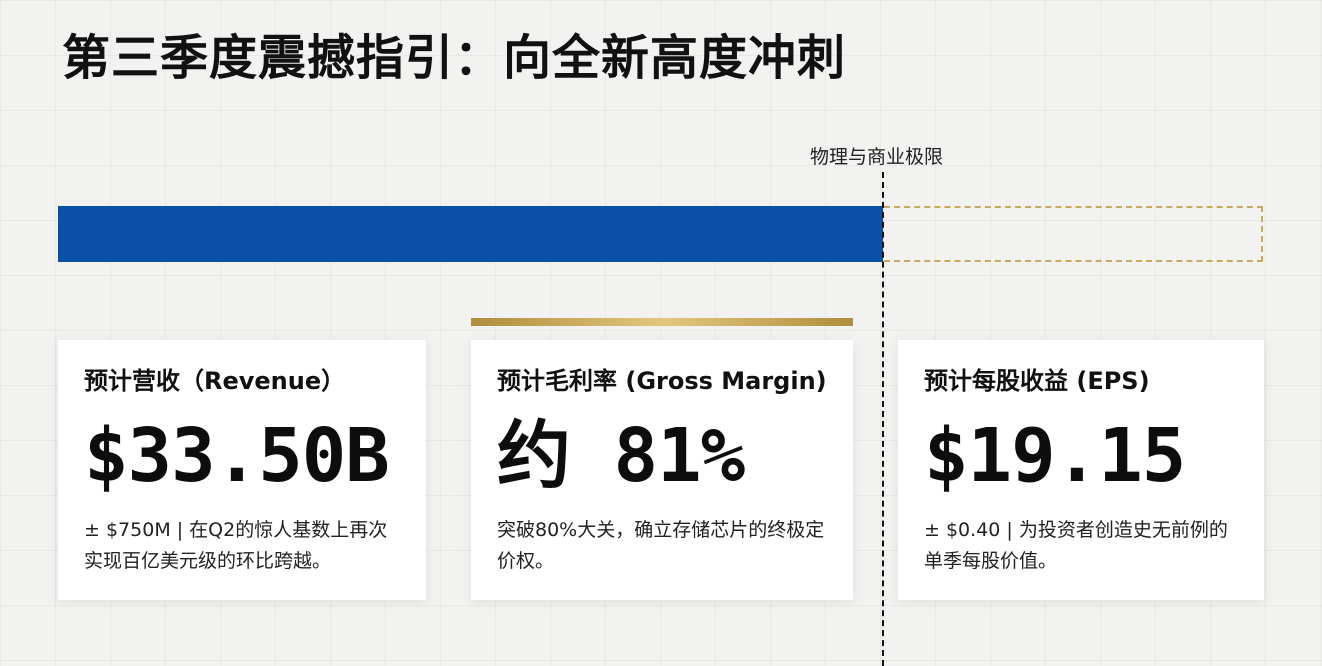 The height and width of the screenshot is (666, 1322). What do you see at coordinates (661, 545) in the screenshot?
I see `gross-margin-description: 突破80%大关，确立存储芯片的终极定价权。` at bounding box center [661, 545].